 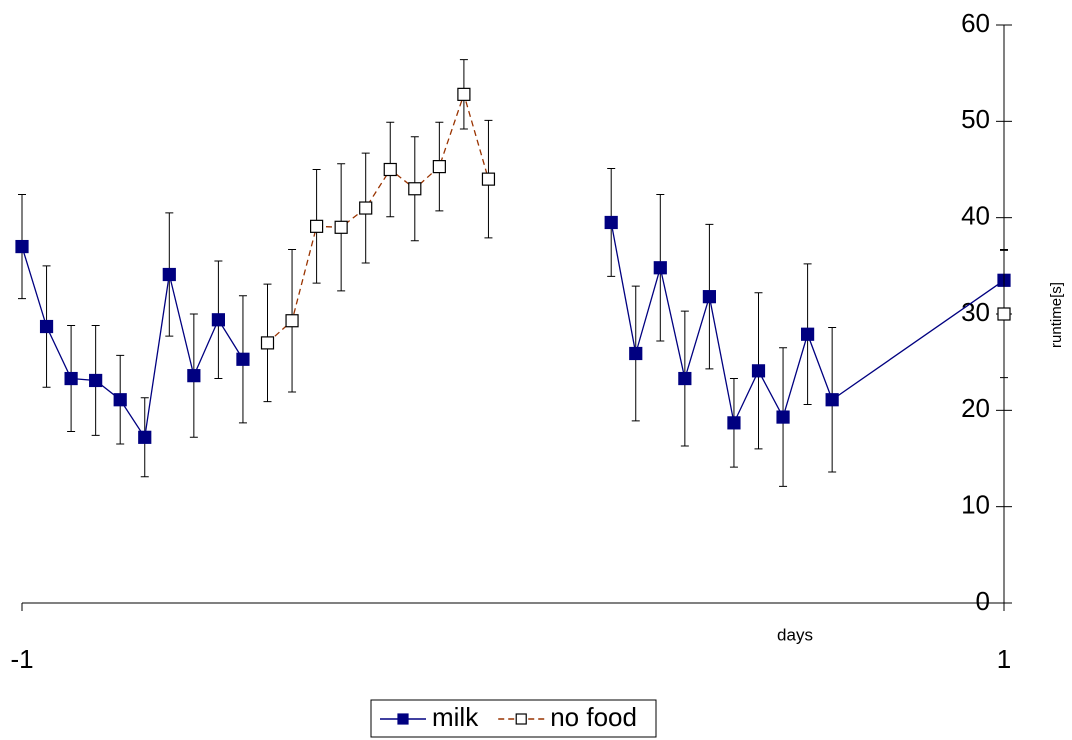 What do you see at coordinates (593, 717) in the screenshot?
I see `legend-label: no food` at bounding box center [593, 717].